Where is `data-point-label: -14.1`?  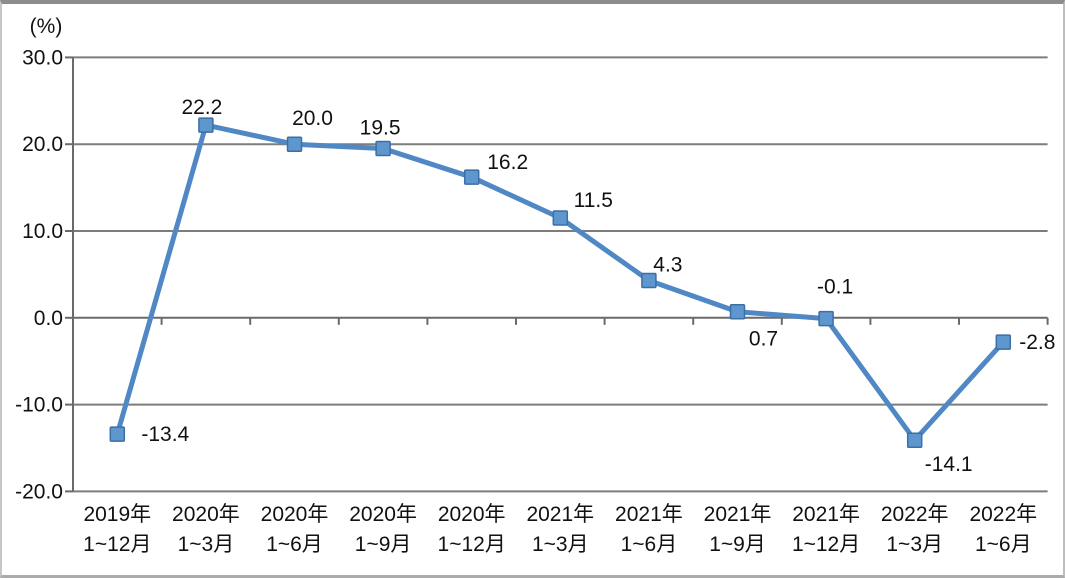
data-point-label: -14.1 is located at coordinates (949, 464).